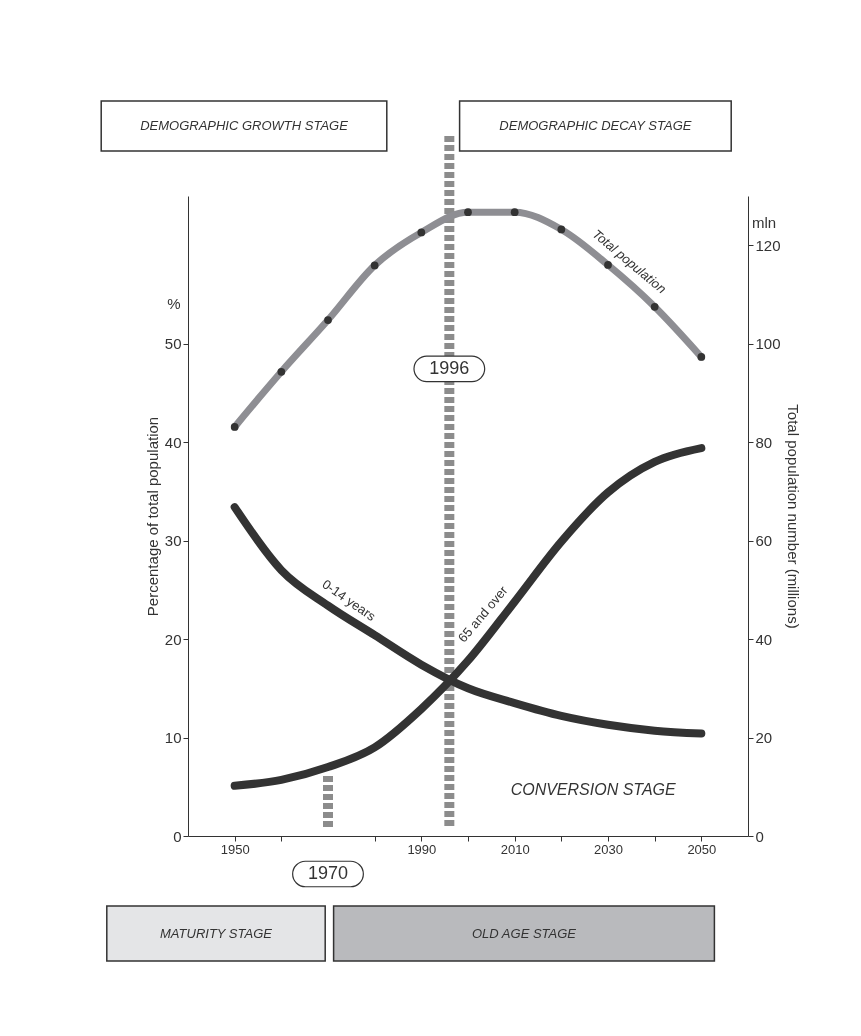 The height and width of the screenshot is (1036, 861). What do you see at coordinates (422, 849) in the screenshot?
I see `x-tick-label: 1990` at bounding box center [422, 849].